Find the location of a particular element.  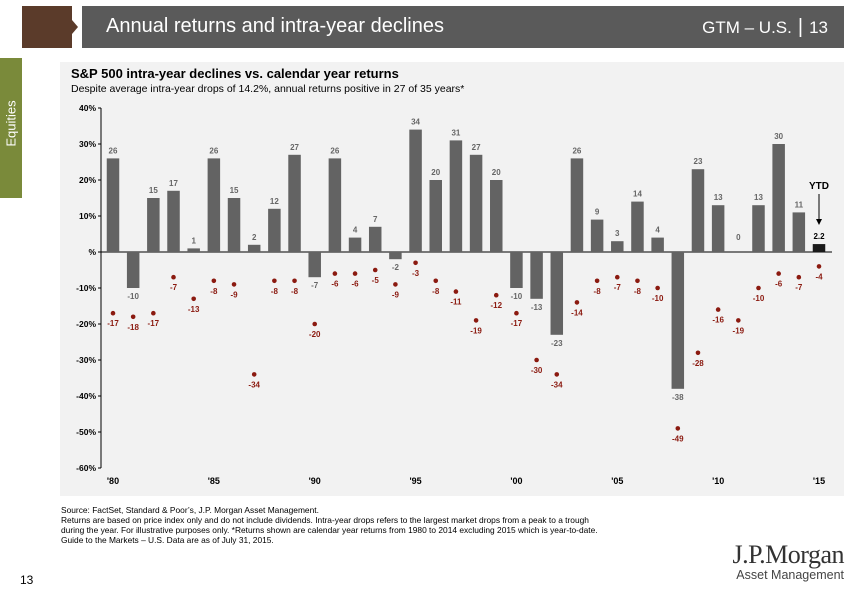

page-title: Annual returns and intra-year declines is located at coordinates (275, 26).